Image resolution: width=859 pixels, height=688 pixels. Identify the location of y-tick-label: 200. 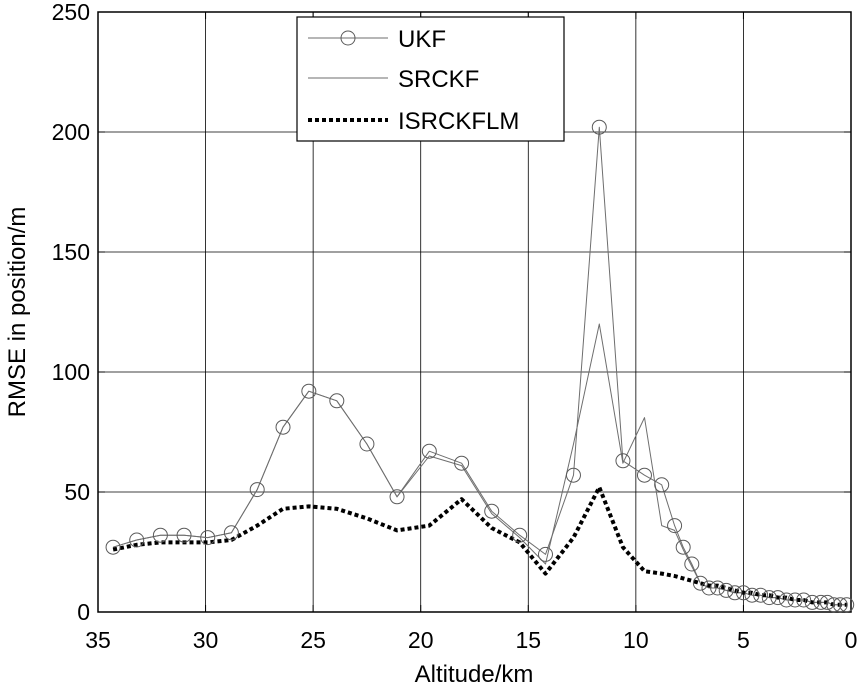
(71, 132).